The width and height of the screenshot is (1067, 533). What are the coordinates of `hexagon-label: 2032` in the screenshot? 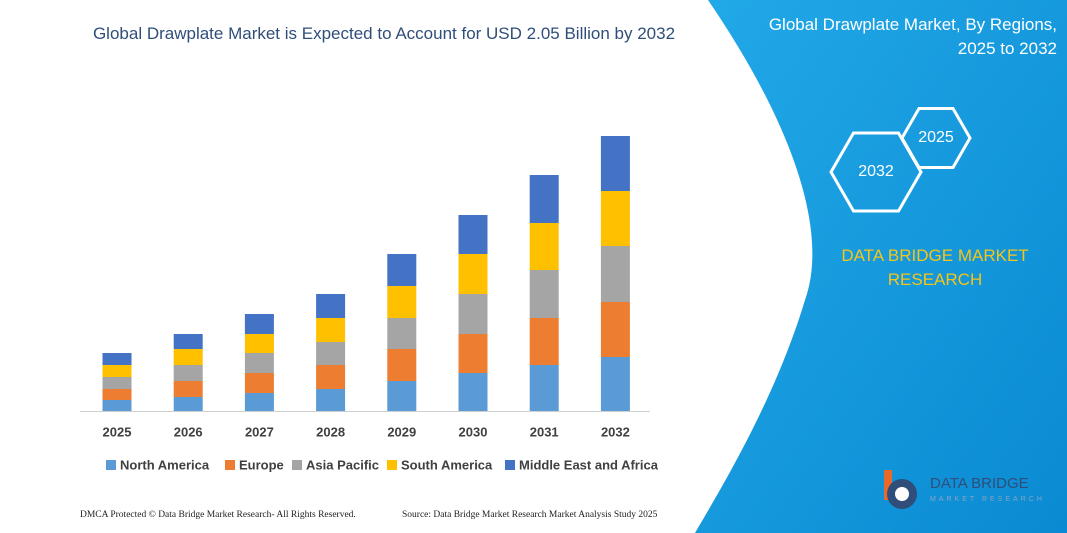 It's located at (876, 171).